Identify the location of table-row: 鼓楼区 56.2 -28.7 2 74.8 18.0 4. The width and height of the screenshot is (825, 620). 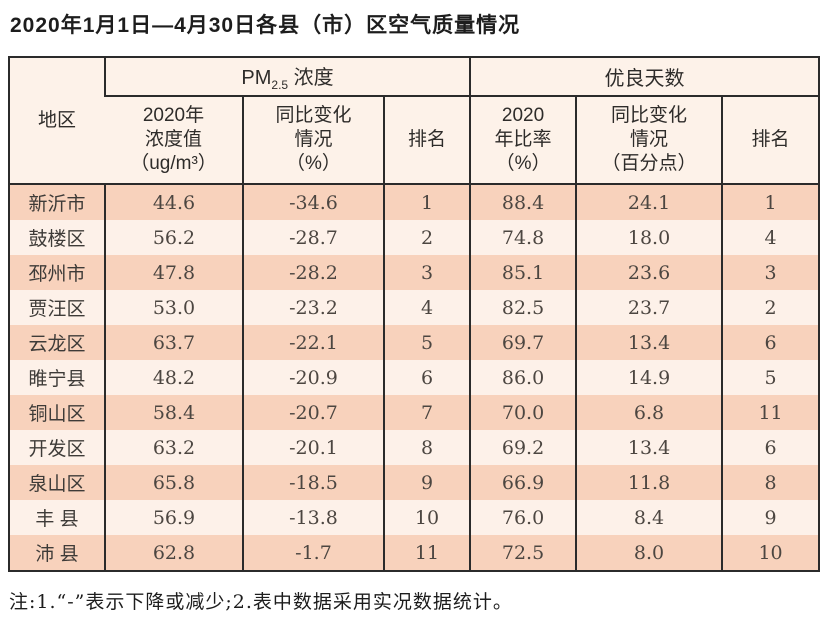
(414, 237).